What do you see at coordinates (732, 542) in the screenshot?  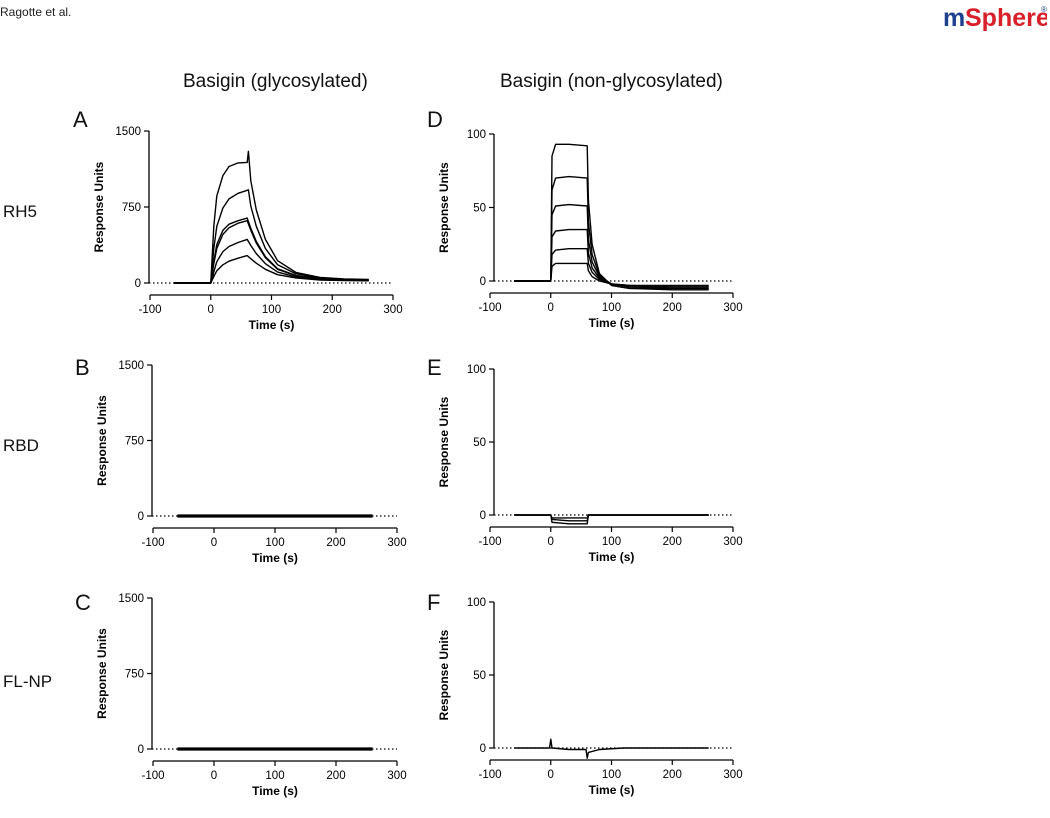 I see `x-tick-label-e-4: 300` at bounding box center [732, 542].